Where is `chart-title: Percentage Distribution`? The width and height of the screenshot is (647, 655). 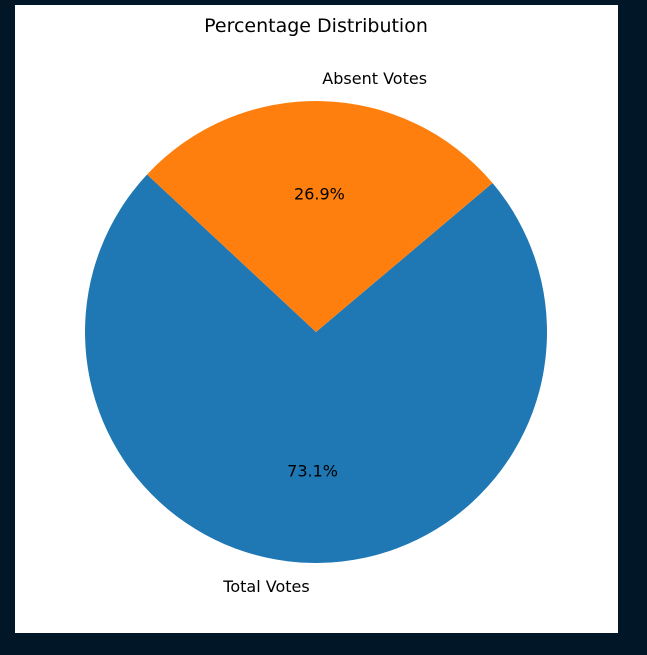
chart-title: Percentage Distribution is located at coordinates (316, 26).